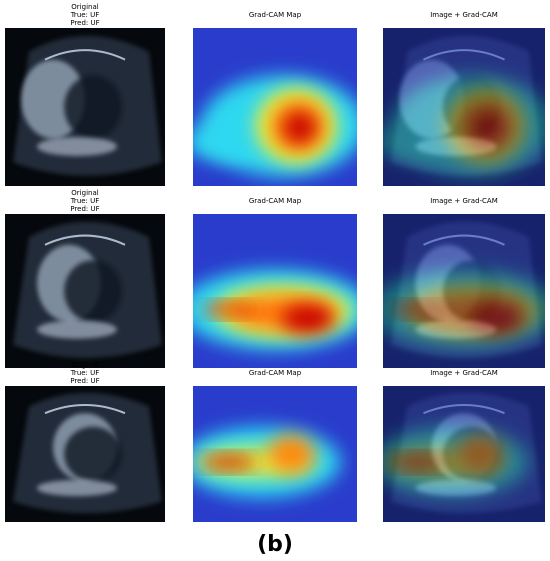 The image size is (550, 561). What do you see at coordinates (275, 544) in the screenshot?
I see `caption: (b)` at bounding box center [275, 544].